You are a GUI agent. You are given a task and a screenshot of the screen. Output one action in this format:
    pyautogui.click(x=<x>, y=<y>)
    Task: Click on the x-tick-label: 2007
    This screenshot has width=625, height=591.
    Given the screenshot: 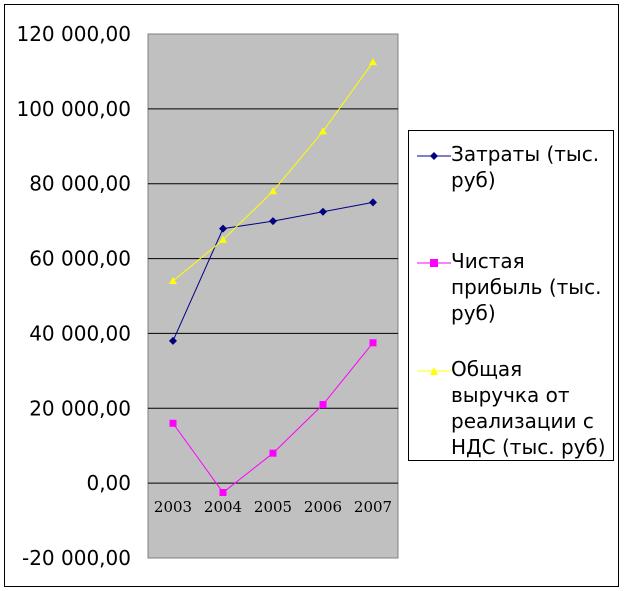 What is the action you would take?
    pyautogui.click(x=373, y=507)
    